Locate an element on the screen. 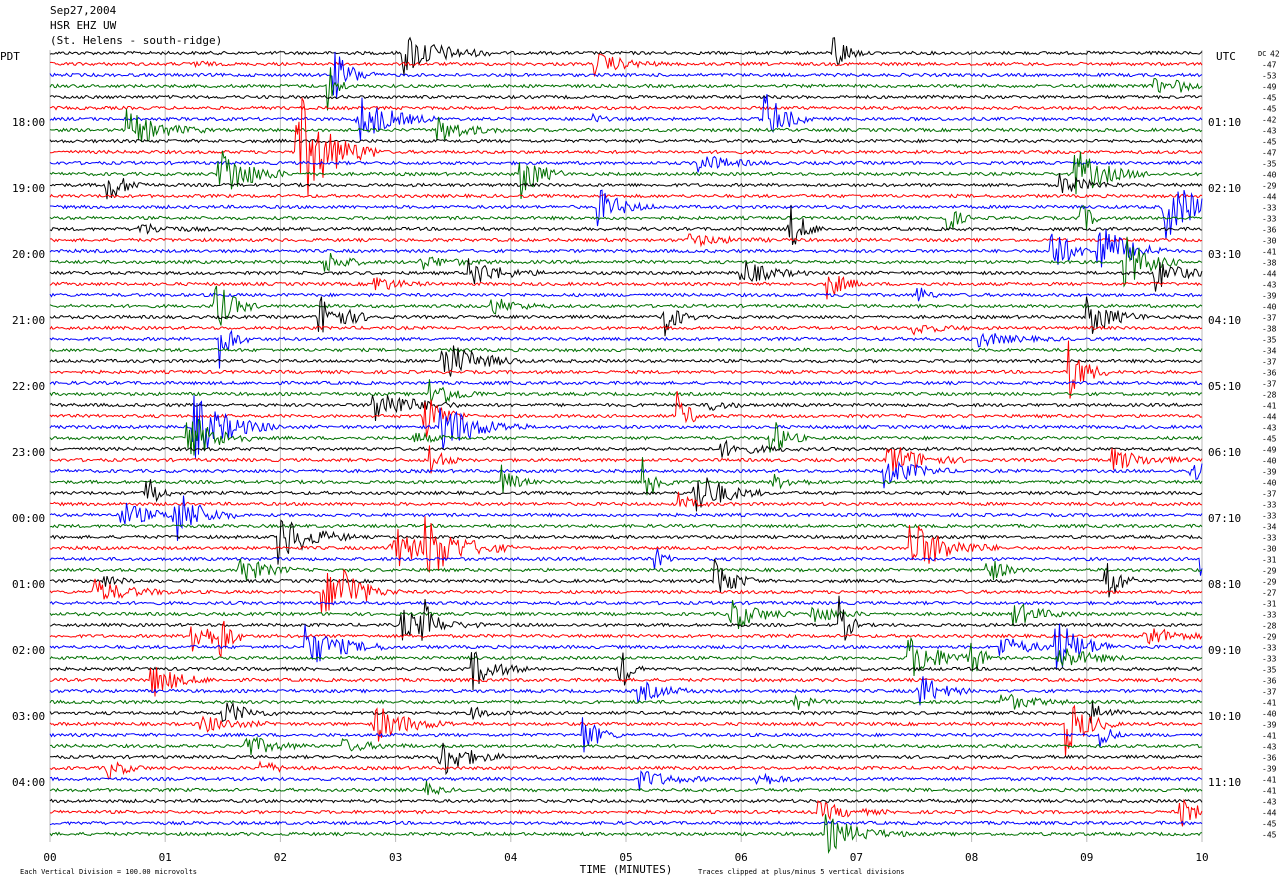  utc-label: 10:10 is located at coordinates (1224, 716).